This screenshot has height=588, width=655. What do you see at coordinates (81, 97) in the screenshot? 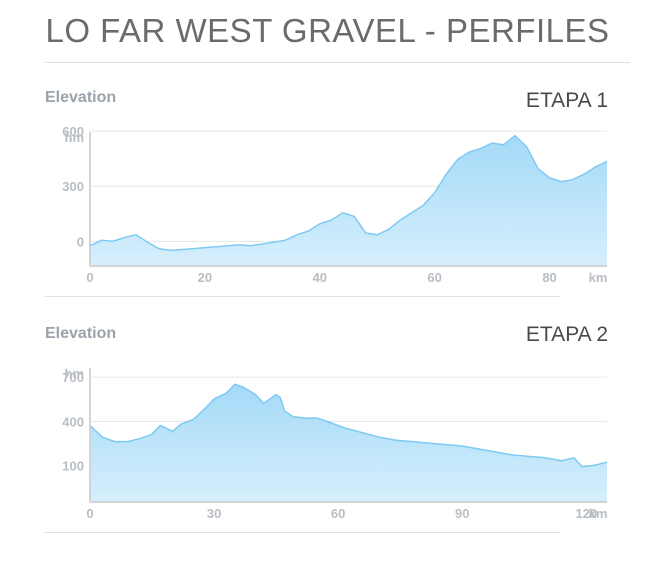
I see `elevation-label-1: Elevation` at bounding box center [81, 97].